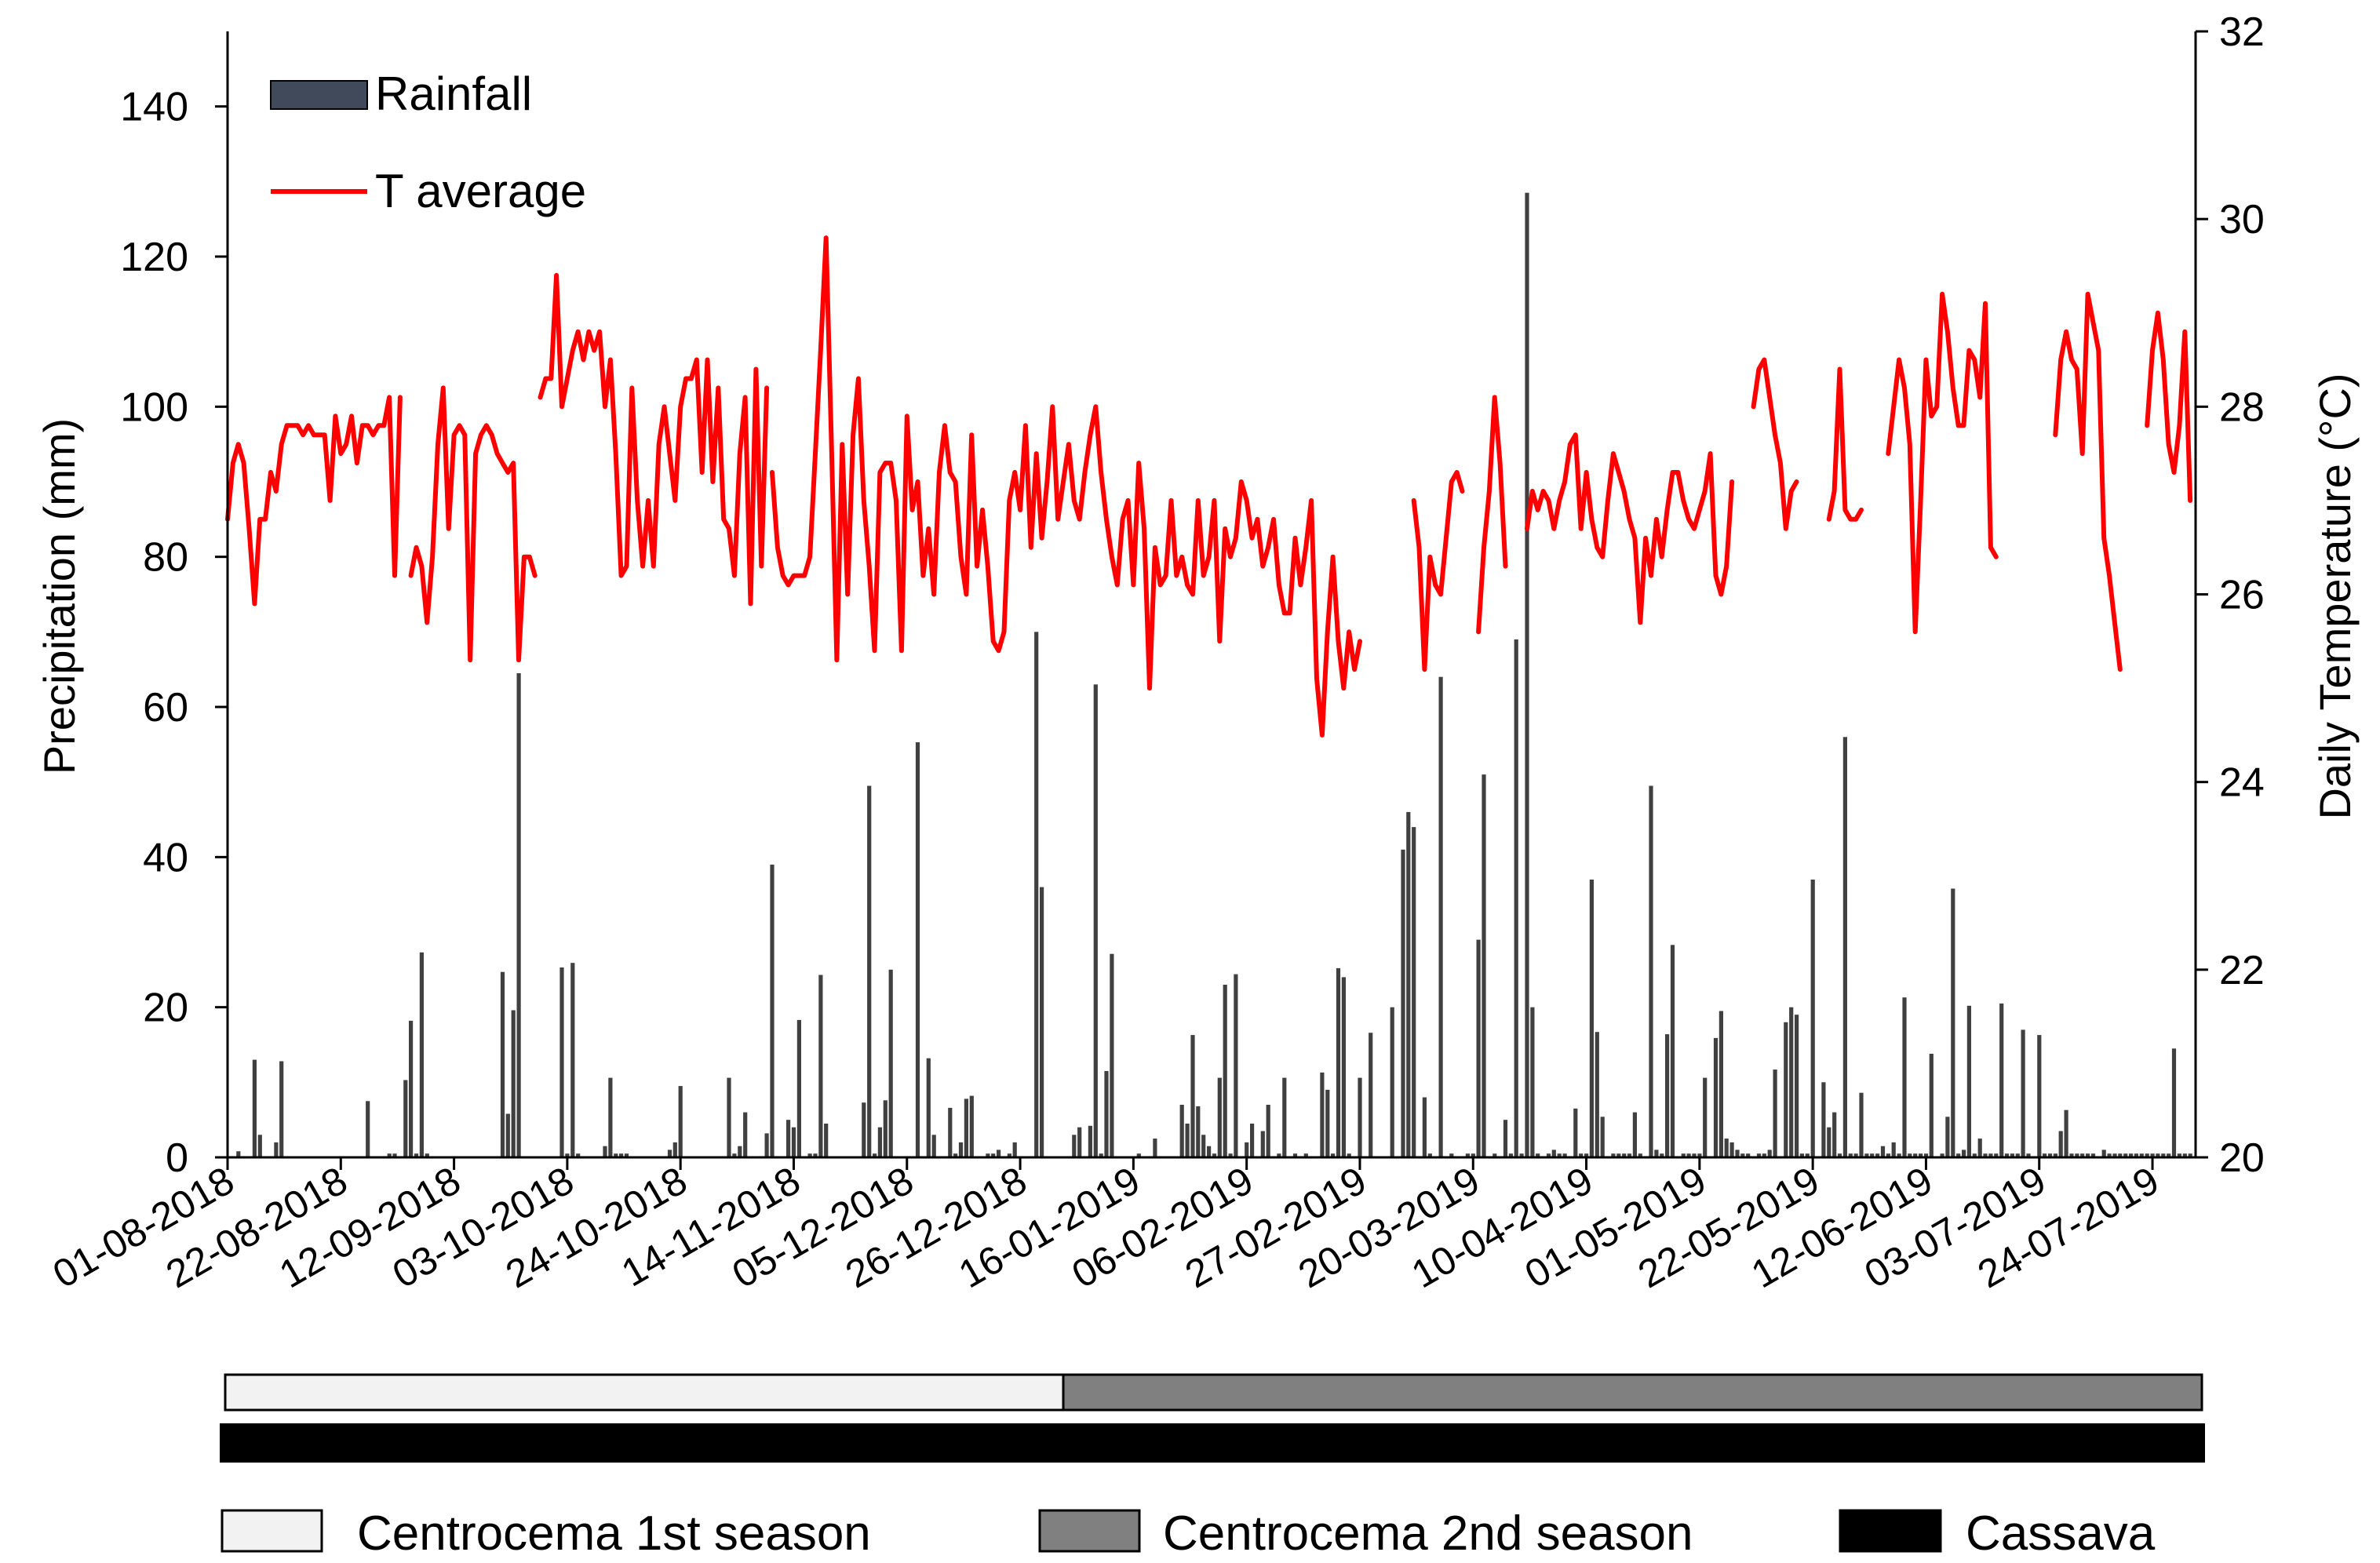  Describe the element at coordinates (177, 1158) in the screenshot. I see `left-tick-label: 0` at that location.